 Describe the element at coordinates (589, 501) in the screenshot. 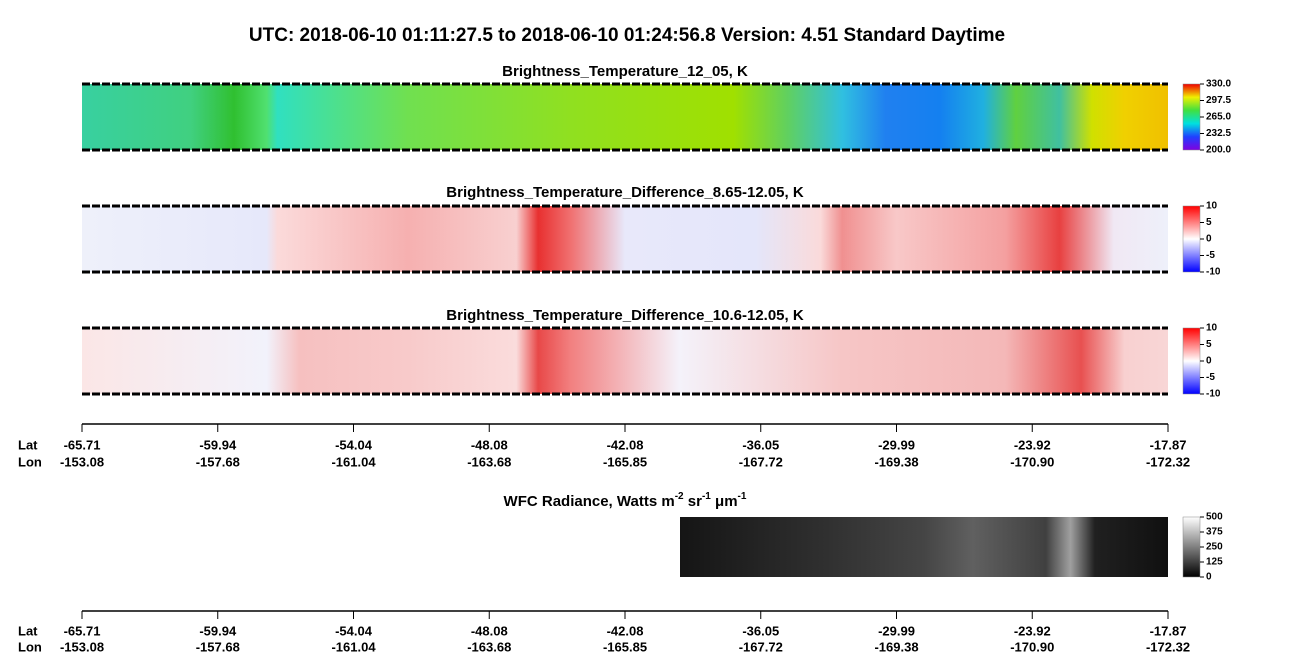

I see `title-text: WFC Radiance, Watts m` at that location.